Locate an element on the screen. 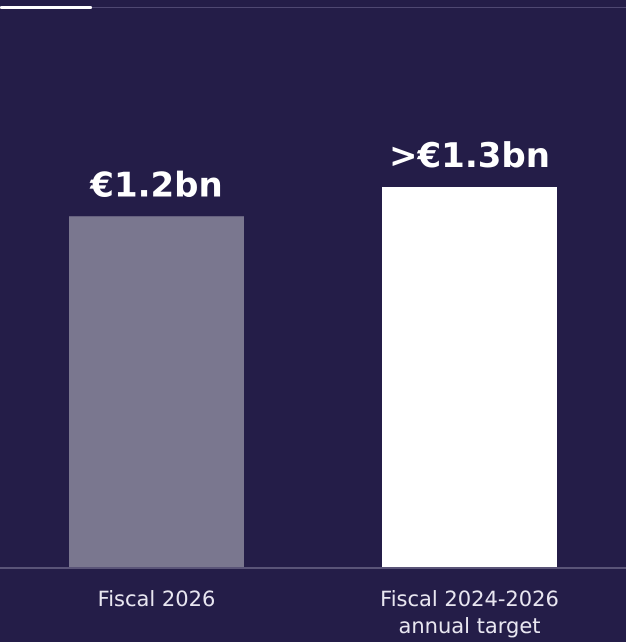 This screenshot has height=642, width=626. data-label: >€1.3bn is located at coordinates (469, 156).